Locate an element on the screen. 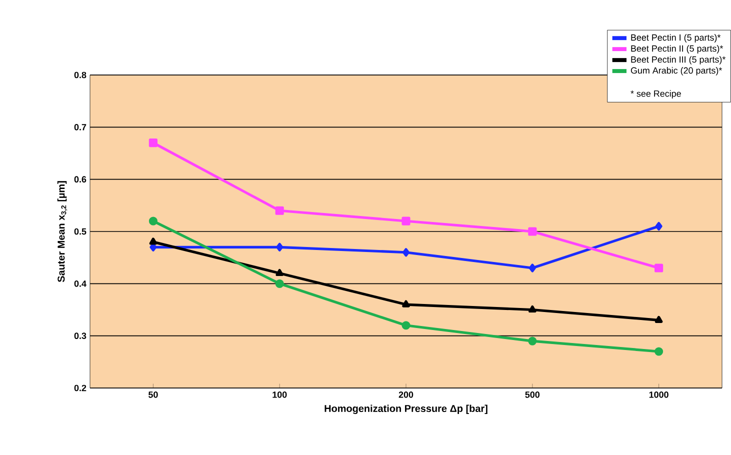  legend-label: Beet Pectin II (5 parts)* is located at coordinates (677, 49).